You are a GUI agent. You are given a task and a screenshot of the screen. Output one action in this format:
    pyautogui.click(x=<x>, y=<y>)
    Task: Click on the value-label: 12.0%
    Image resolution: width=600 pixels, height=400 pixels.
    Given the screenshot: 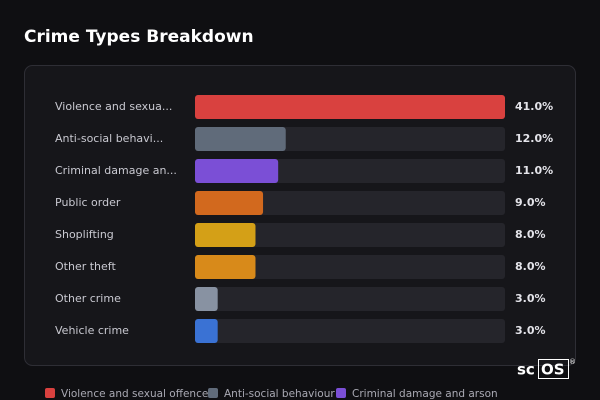 What is the action you would take?
    pyautogui.click(x=534, y=138)
    